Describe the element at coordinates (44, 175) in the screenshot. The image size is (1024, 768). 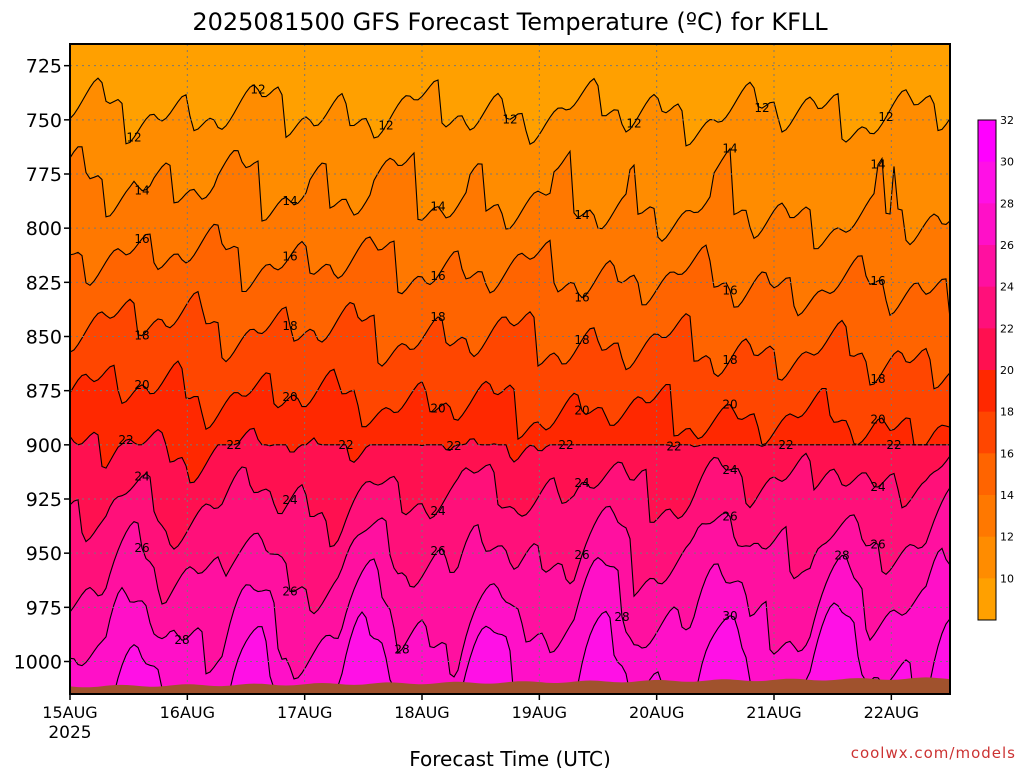
I see `y-tick-label: 775` at that location.